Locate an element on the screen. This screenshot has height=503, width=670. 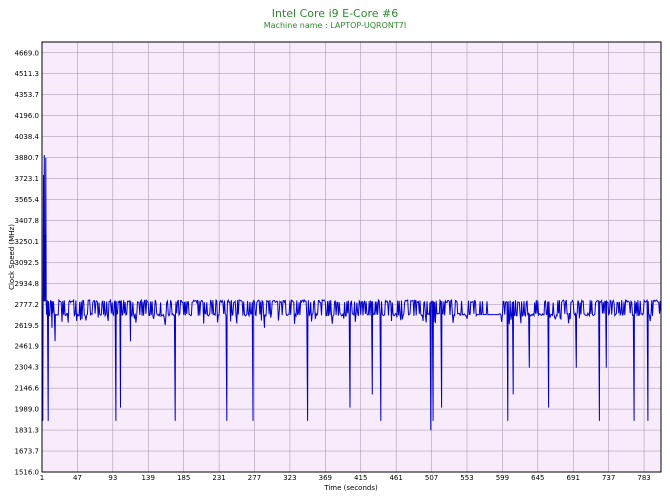
y-tick-label: 2934.8 is located at coordinates (27, 284).